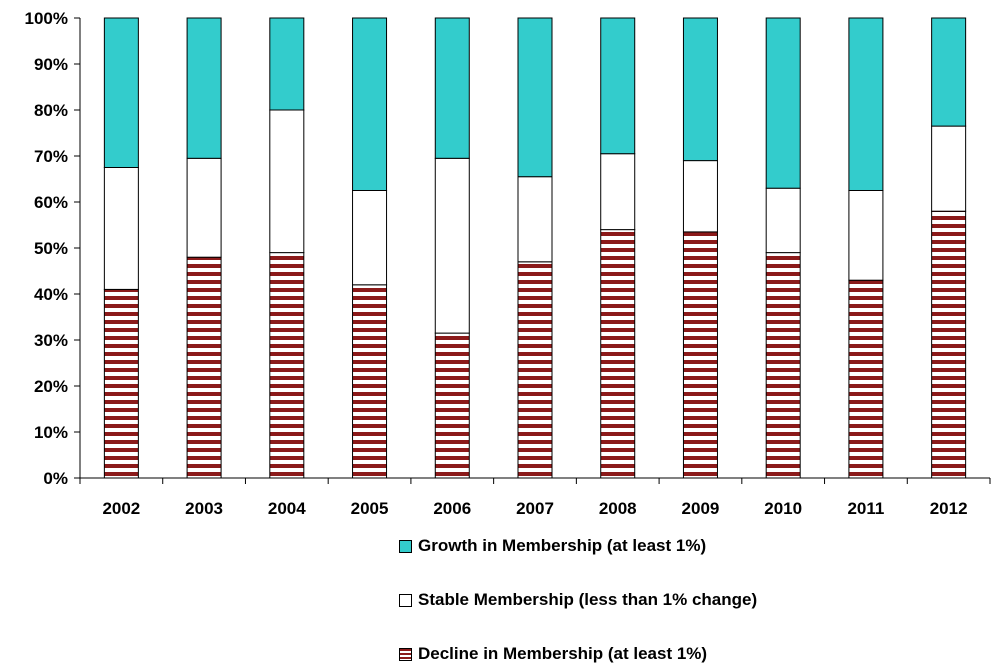 This screenshot has width=1000, height=671. I want to click on legend-label-growth: Growth in Membership (at least 1%), so click(562, 545).